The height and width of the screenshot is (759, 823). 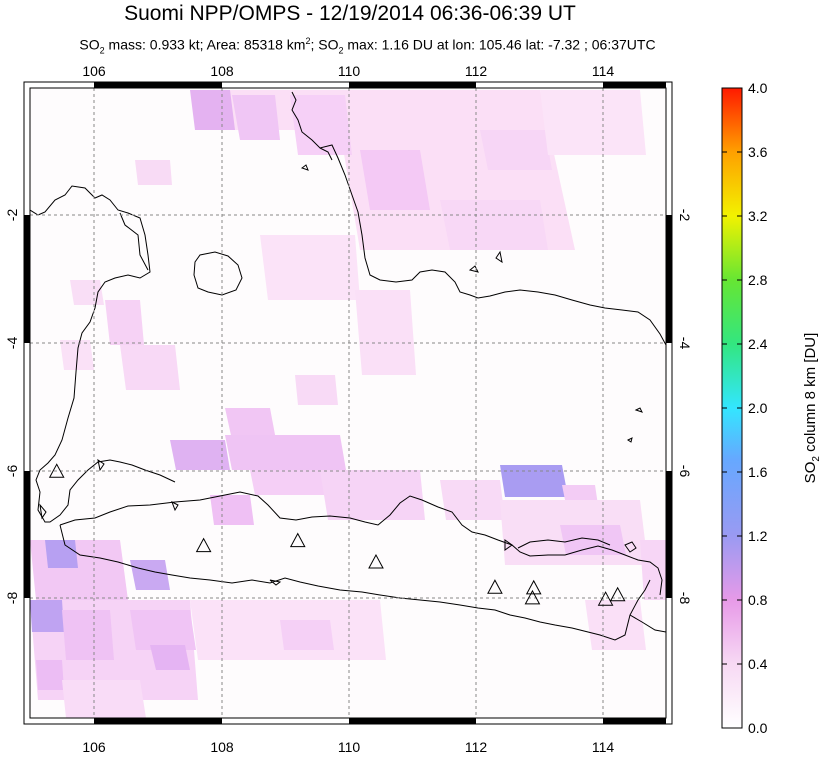 I want to click on lat-tick-2-left: -2, so click(x=12, y=215).